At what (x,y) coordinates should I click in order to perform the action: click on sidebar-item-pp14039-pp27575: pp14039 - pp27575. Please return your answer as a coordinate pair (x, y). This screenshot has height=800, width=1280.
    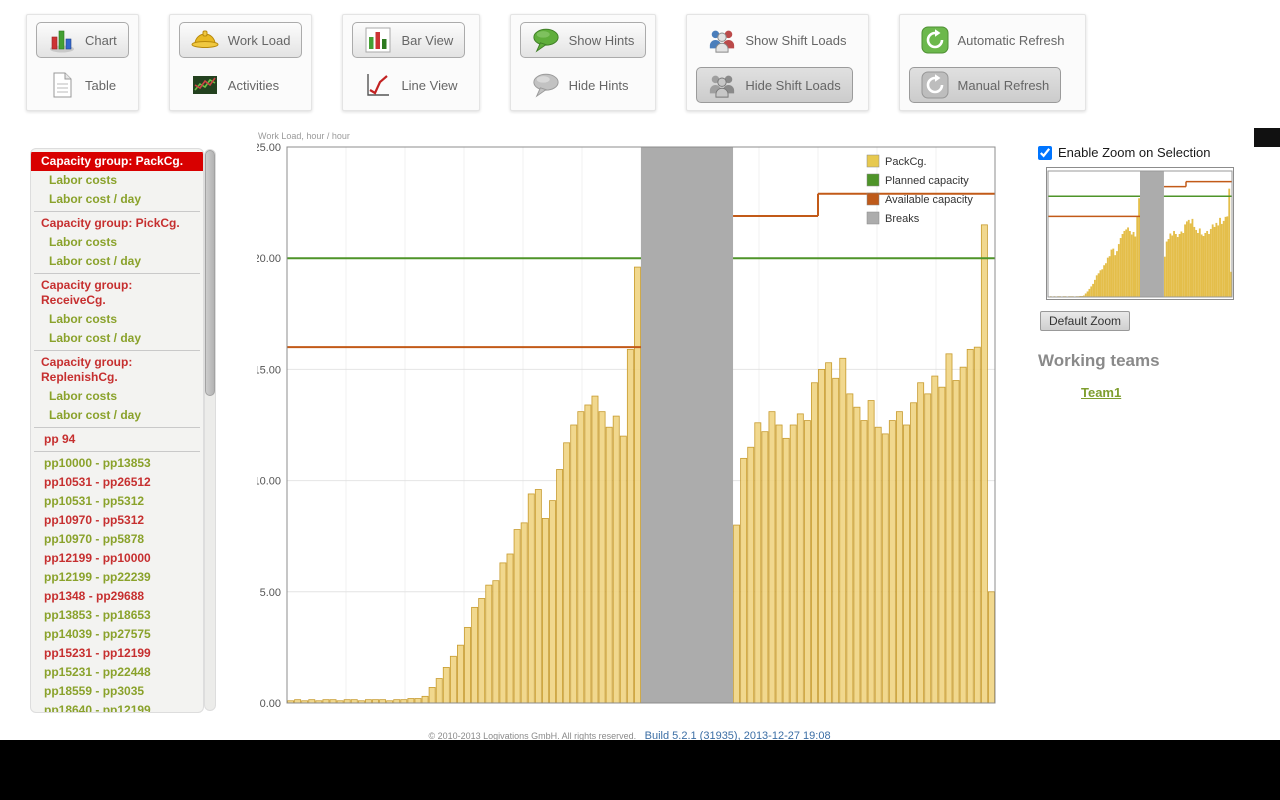
    Looking at the image, I should click on (97, 634).